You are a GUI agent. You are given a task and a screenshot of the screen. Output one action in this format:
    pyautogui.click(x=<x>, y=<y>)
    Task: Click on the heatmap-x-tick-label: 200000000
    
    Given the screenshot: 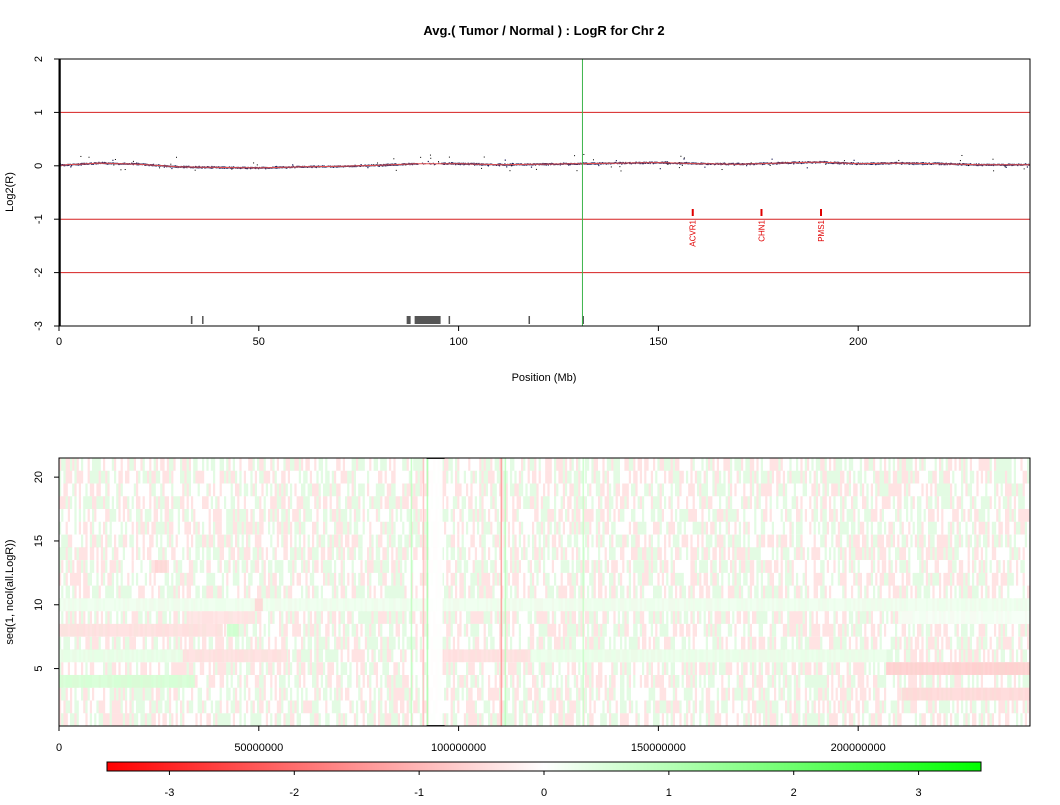 What is the action you would take?
    pyautogui.click(x=858, y=748)
    